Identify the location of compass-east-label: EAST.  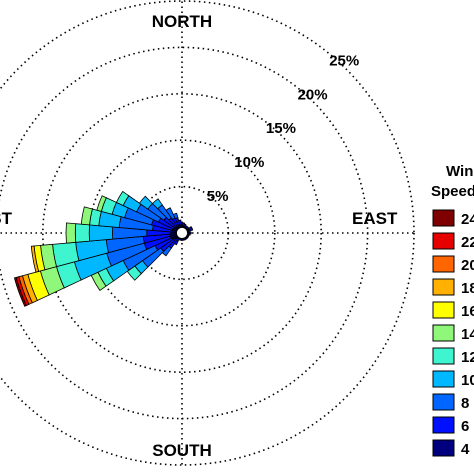
(375, 218).